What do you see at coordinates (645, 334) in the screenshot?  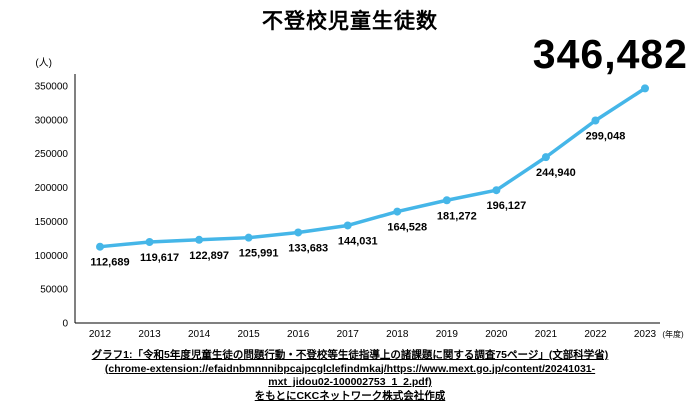 I see `svg-text: 2023` at bounding box center [645, 334].